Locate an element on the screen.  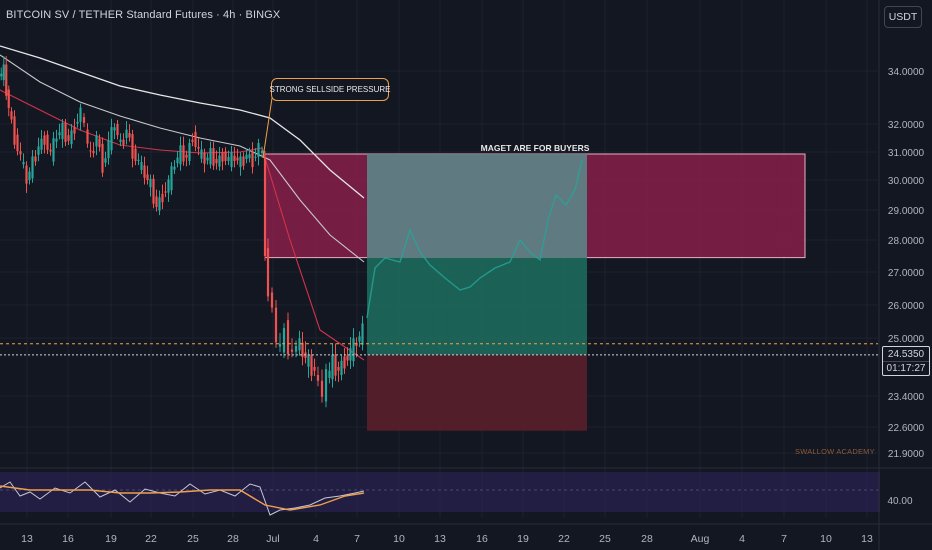
time-axis-label: Jul is located at coordinates (272, 539).